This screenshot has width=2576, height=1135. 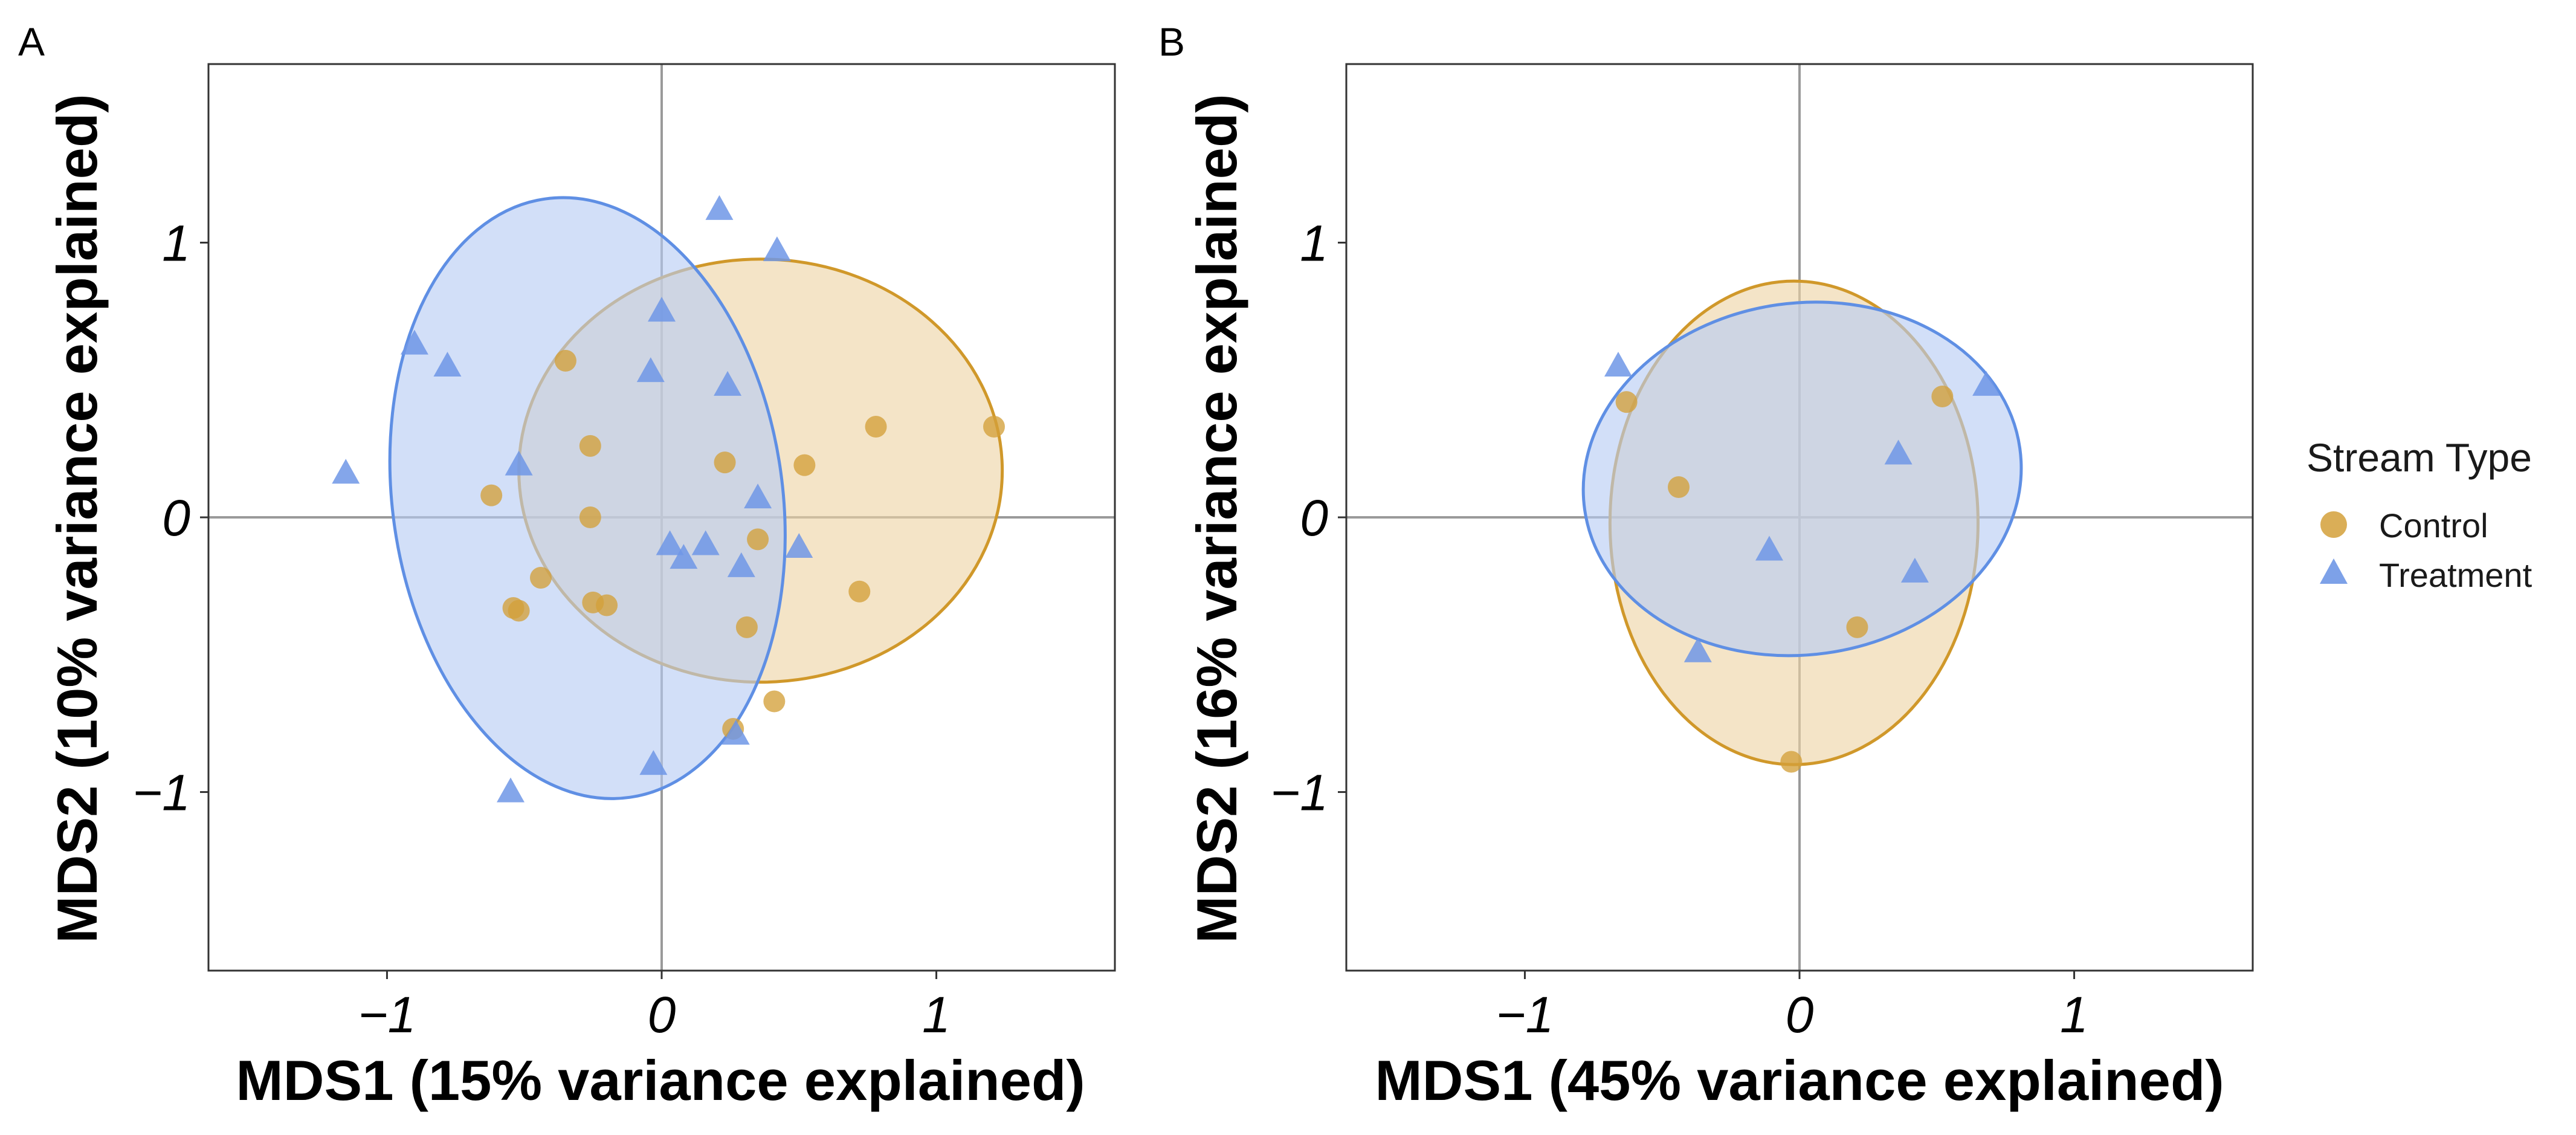 What do you see at coordinates (1314, 518) in the screenshot?
I see `y-tick-label-b-1: 0` at bounding box center [1314, 518].